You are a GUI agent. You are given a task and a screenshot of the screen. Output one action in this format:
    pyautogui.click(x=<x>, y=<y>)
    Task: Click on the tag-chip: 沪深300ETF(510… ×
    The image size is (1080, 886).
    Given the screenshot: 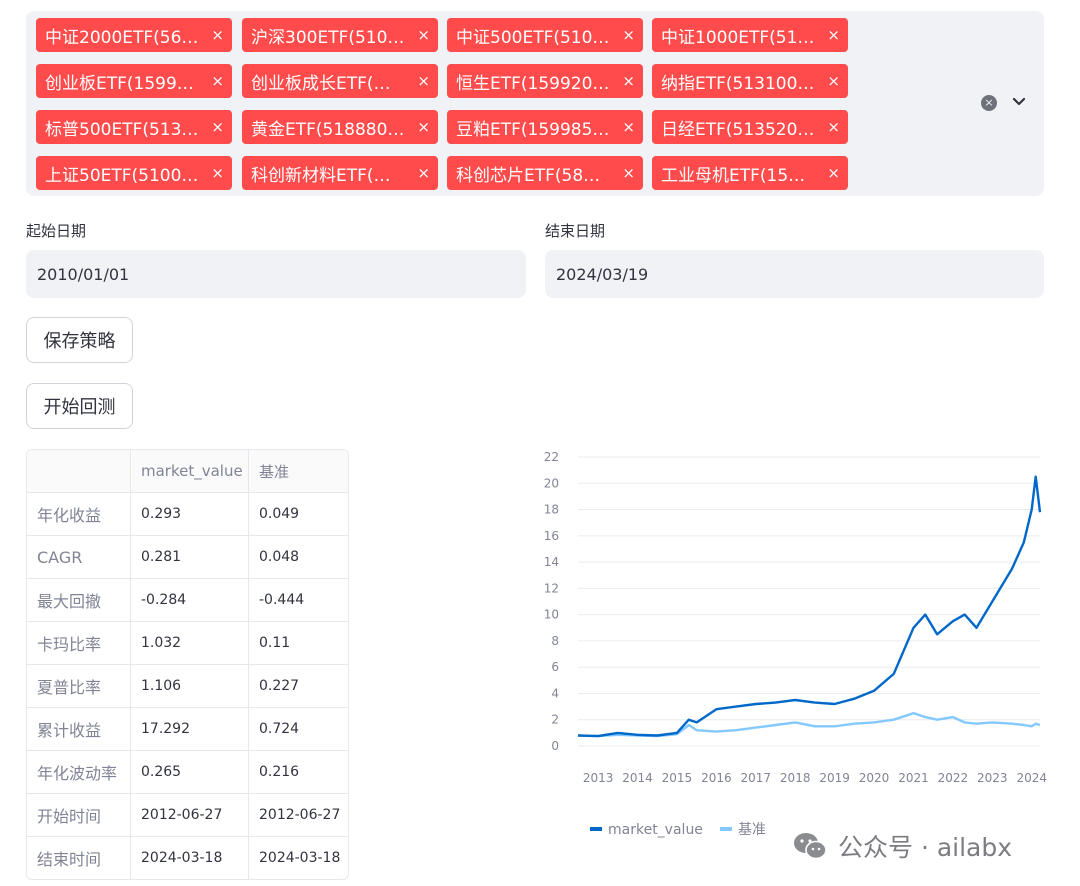 What is the action you would take?
    pyautogui.click(x=340, y=35)
    